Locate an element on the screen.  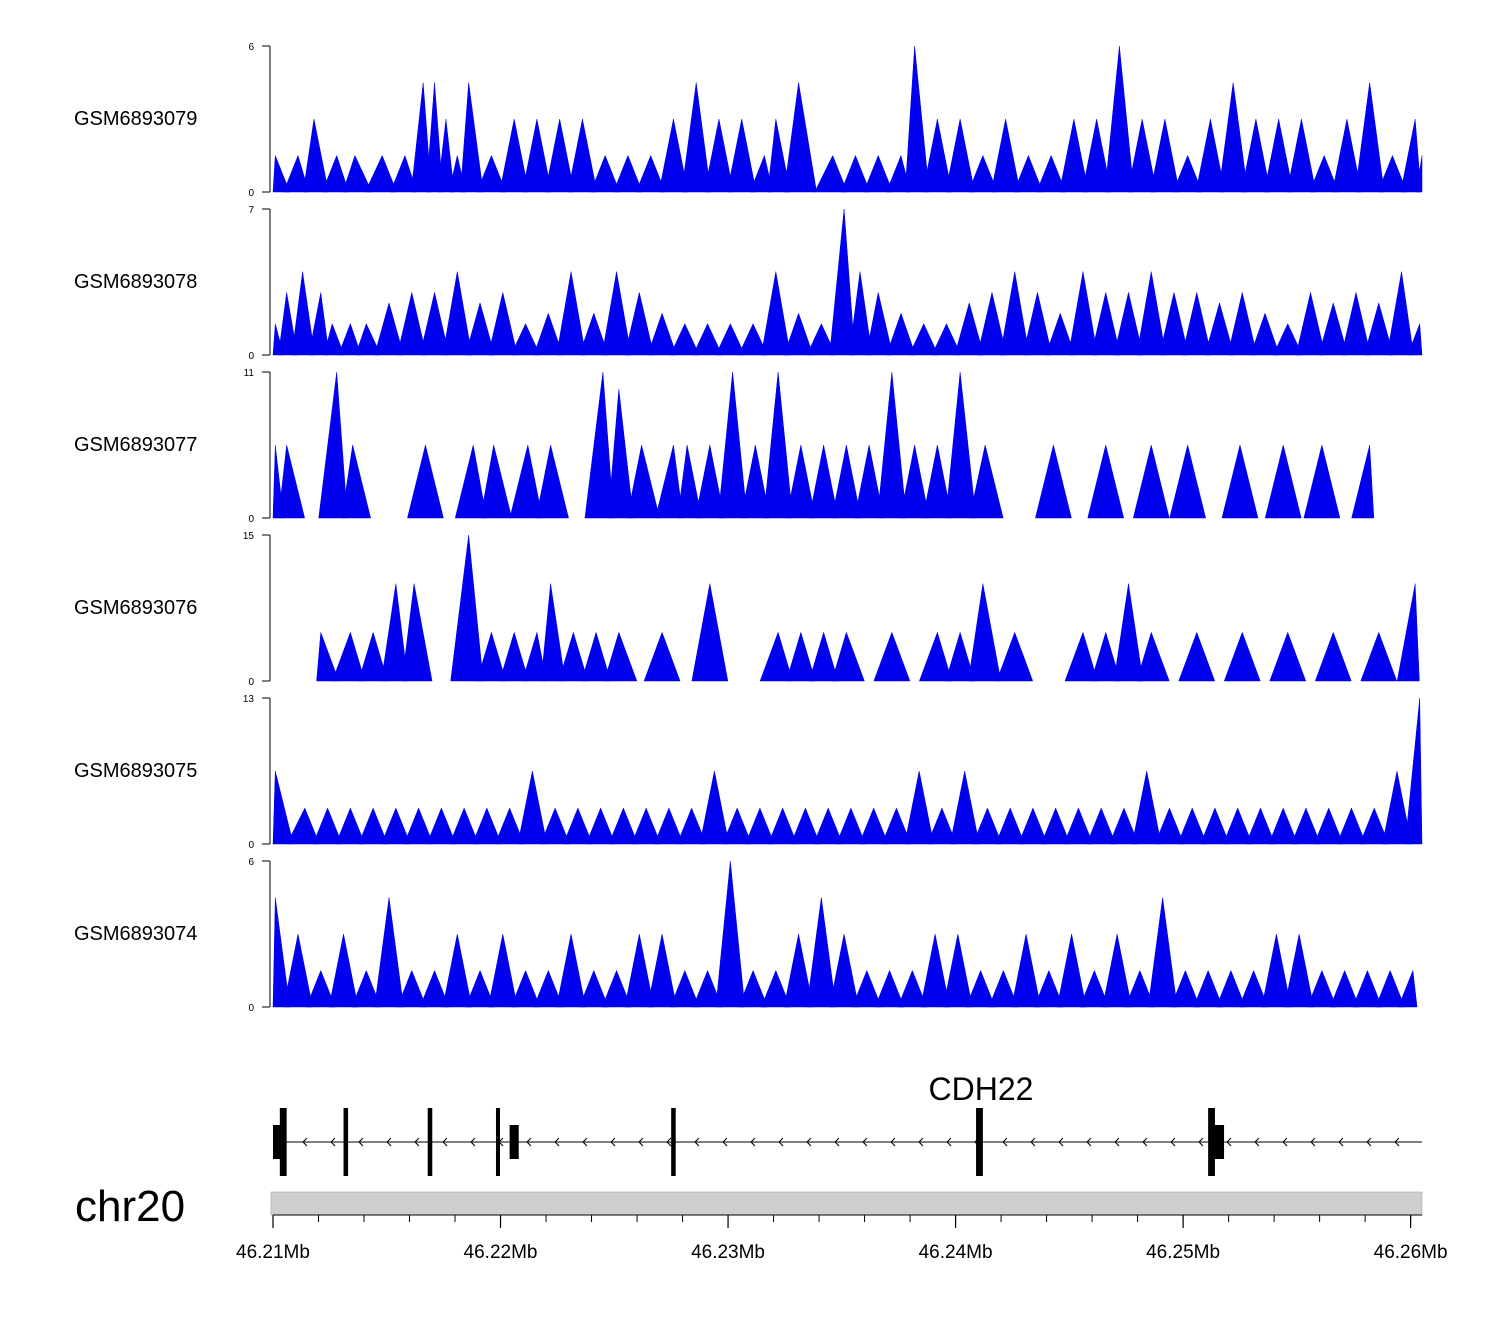
x-tick-label: 46.23Mb is located at coordinates (728, 1252).